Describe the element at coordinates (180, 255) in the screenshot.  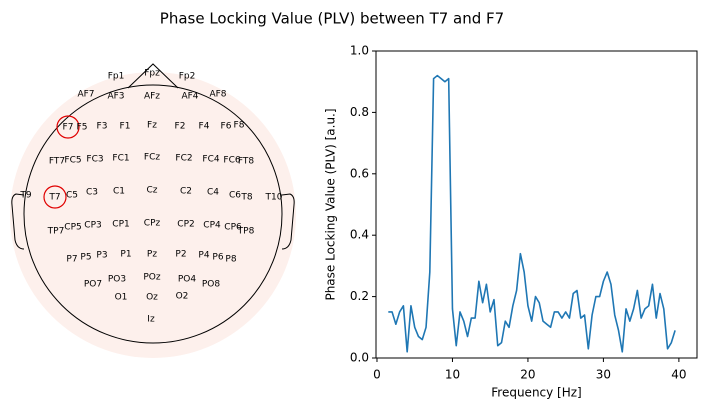
I see `electrode-label: P2` at that location.